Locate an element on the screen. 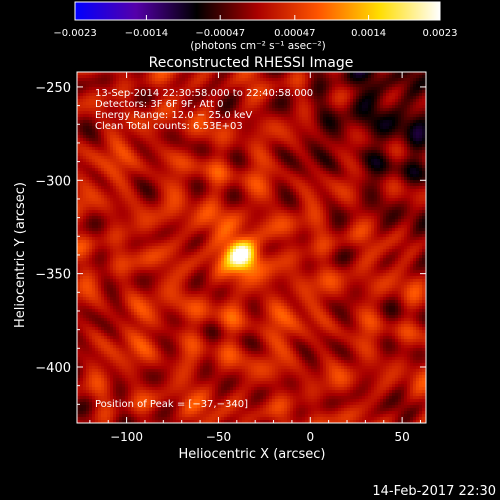 The height and width of the screenshot is (500, 500). x-axis-label: Heliocentric X (arcsec) is located at coordinates (252, 454).